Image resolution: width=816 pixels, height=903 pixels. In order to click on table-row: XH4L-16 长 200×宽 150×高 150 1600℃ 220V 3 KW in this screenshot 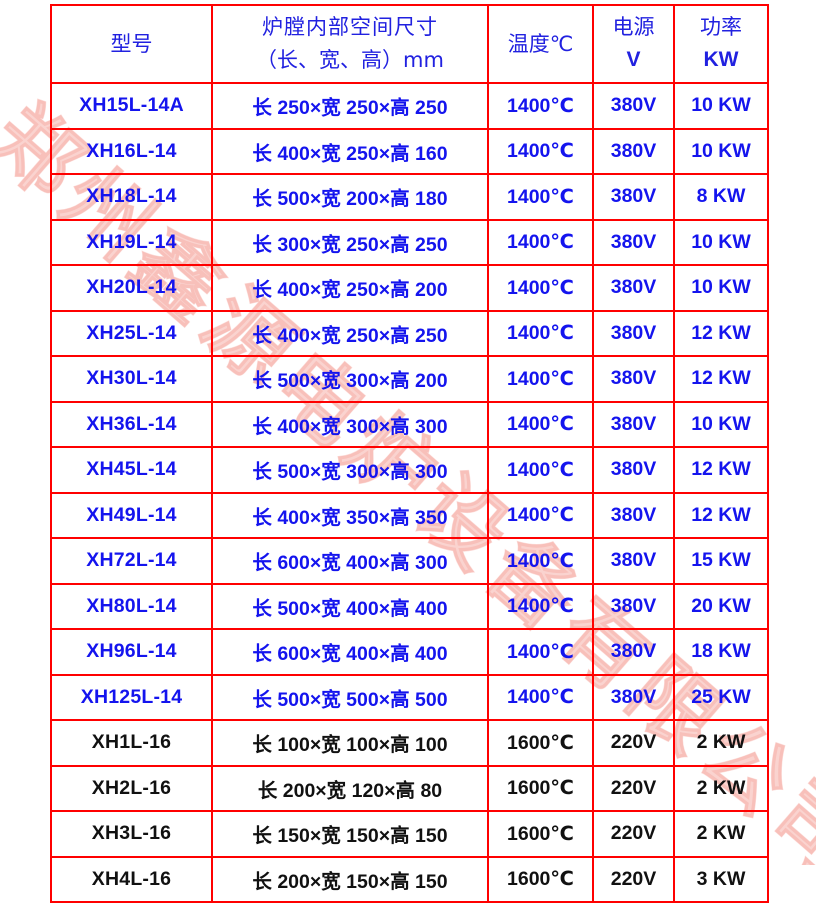, I will do `click(409, 879)`.